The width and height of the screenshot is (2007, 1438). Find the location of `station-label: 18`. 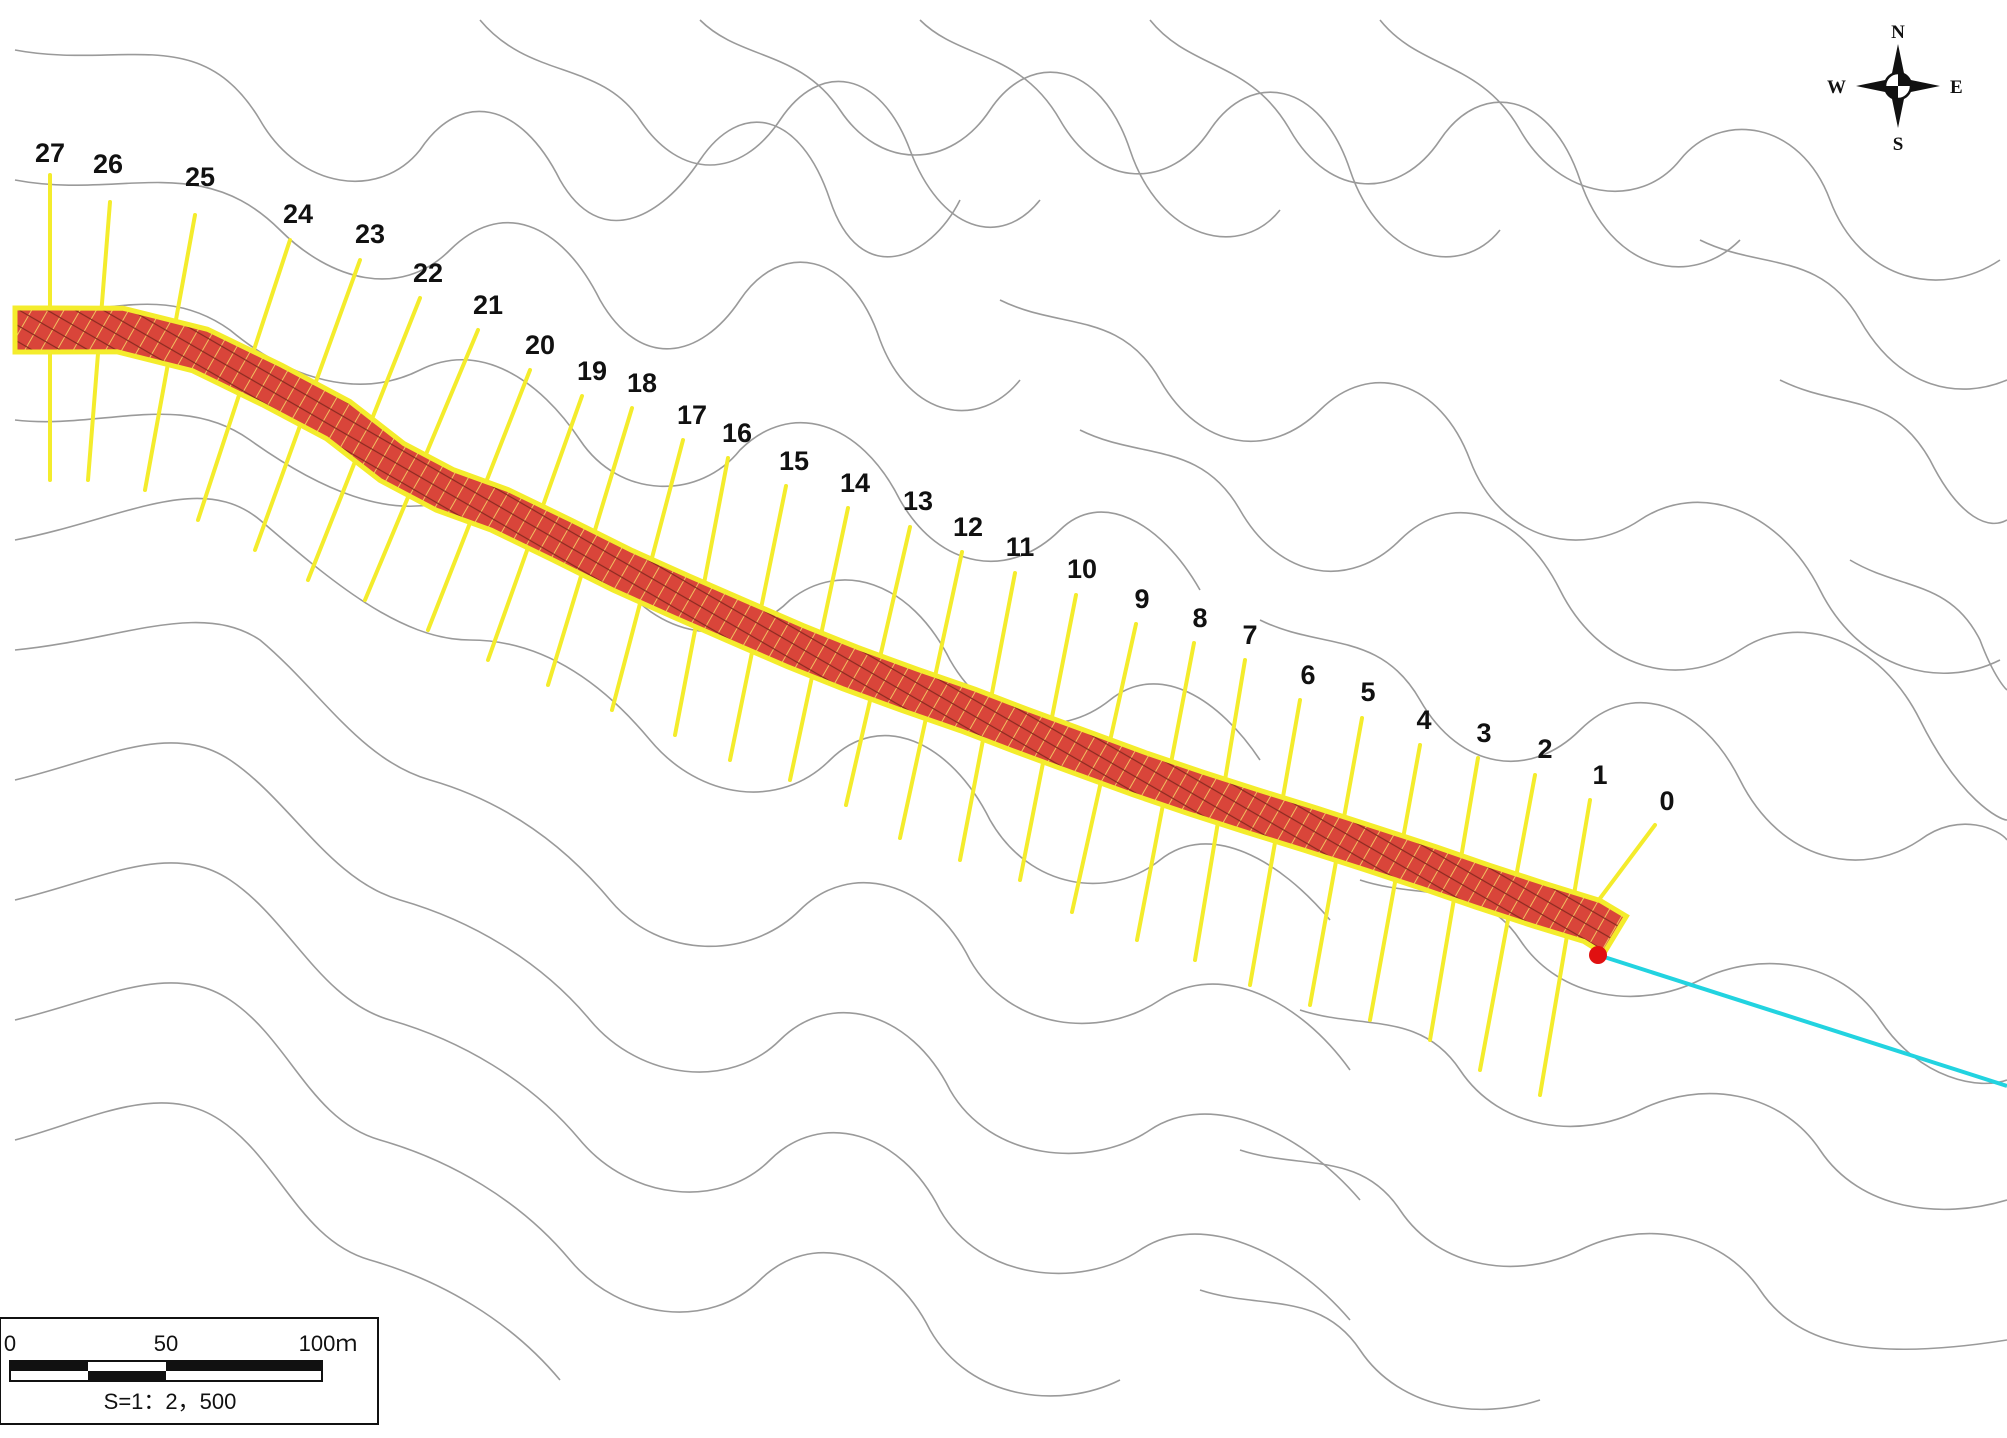

station-label: 18 is located at coordinates (642, 383).